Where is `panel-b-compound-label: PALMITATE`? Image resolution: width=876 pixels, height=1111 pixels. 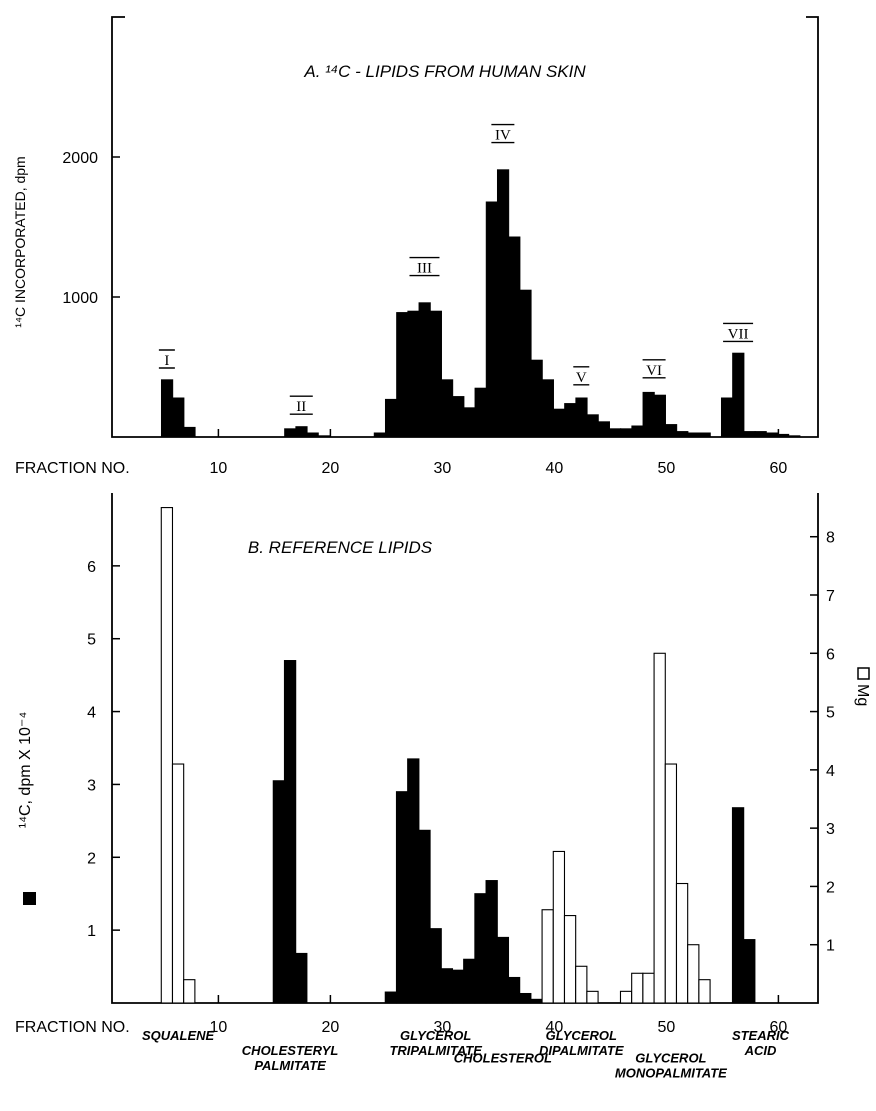 panel-b-compound-label: PALMITATE is located at coordinates (290, 1065).